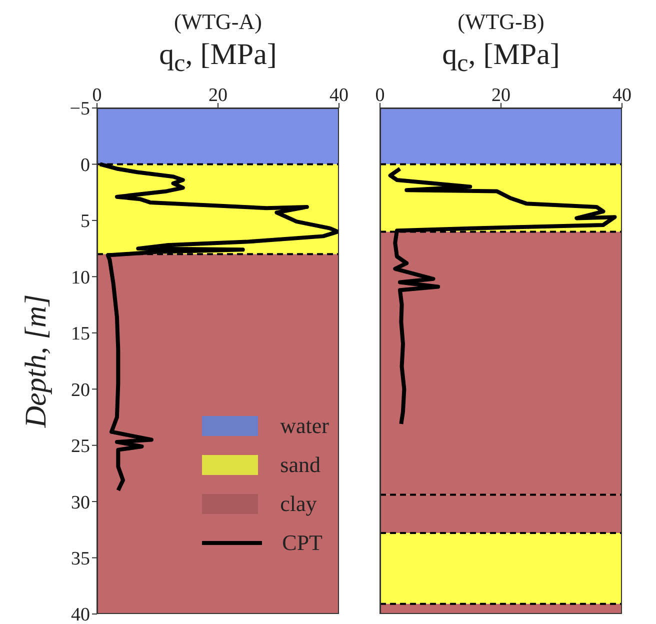 This screenshot has height=624, width=656. I want to click on chart-title: (WTG-A), so click(218, 22).